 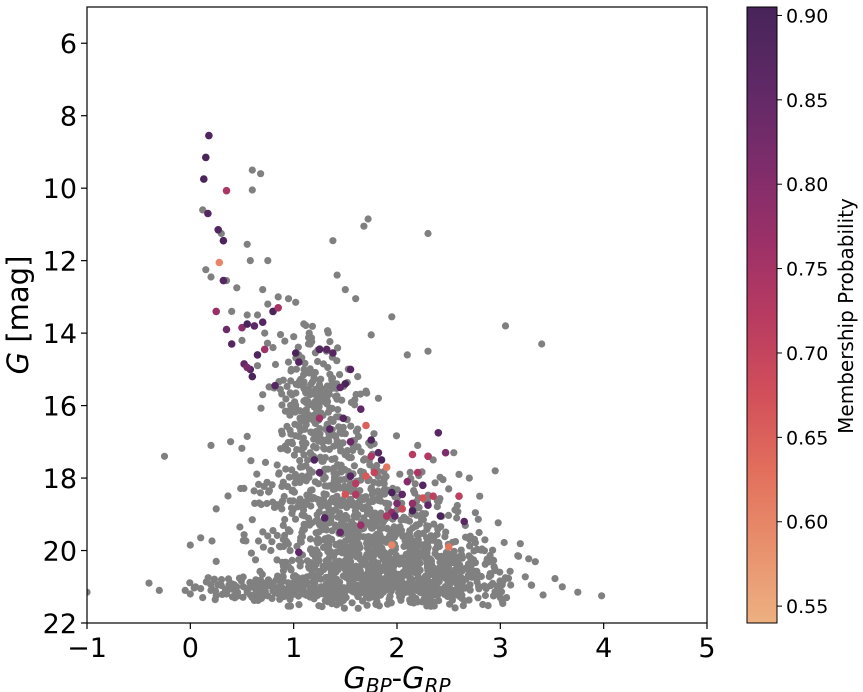 What do you see at coordinates (500, 648) in the screenshot?
I see `x-tick-label: 3` at bounding box center [500, 648].